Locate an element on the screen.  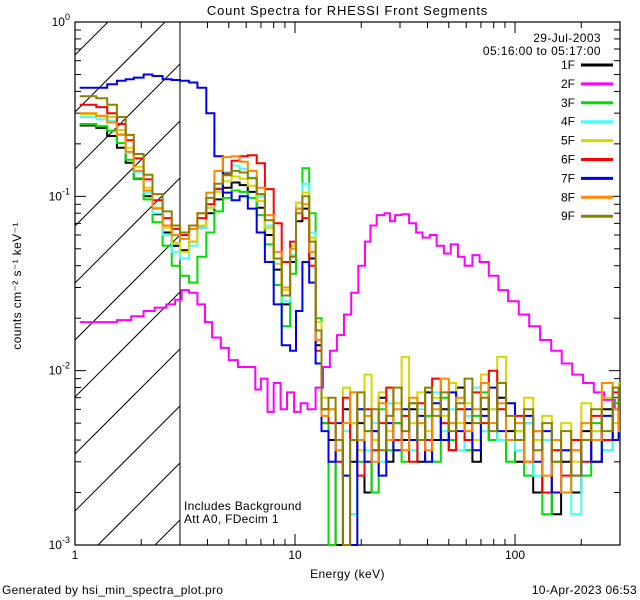
legend-item-4f: 4F is located at coordinates (587, 122).